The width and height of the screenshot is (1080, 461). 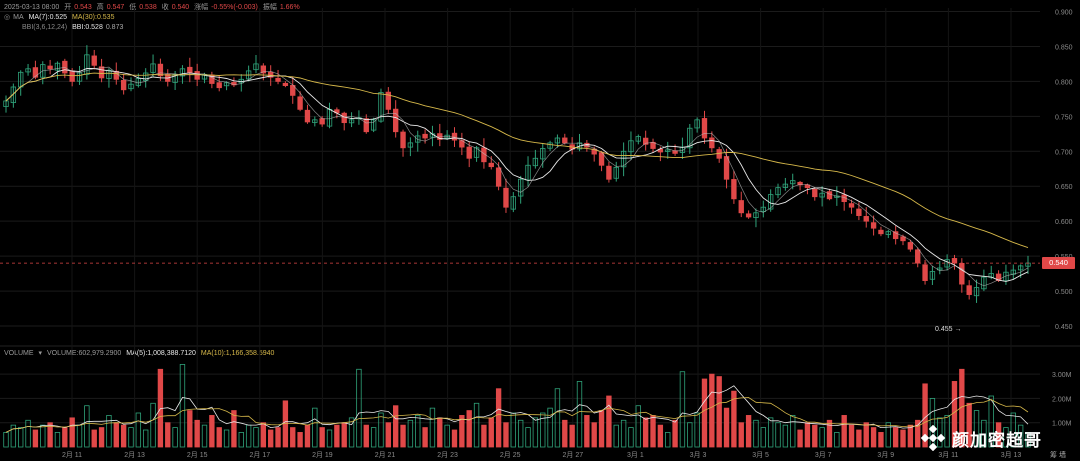 What do you see at coordinates (1064, 222) in the screenshot?
I see `price-axis-label: 0.600` at bounding box center [1064, 222].